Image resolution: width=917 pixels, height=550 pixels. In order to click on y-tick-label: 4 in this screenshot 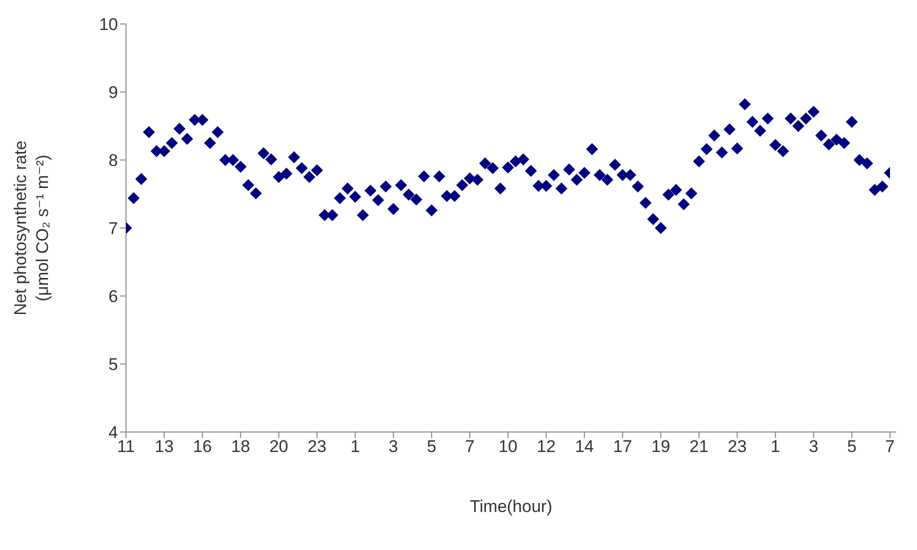, I will do `click(113, 432)`.